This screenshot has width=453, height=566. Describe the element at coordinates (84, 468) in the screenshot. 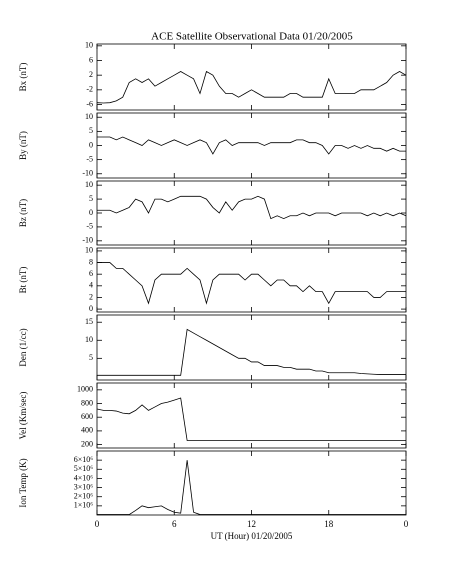

I see `y-tick-label: 5×10⁶` at that location.